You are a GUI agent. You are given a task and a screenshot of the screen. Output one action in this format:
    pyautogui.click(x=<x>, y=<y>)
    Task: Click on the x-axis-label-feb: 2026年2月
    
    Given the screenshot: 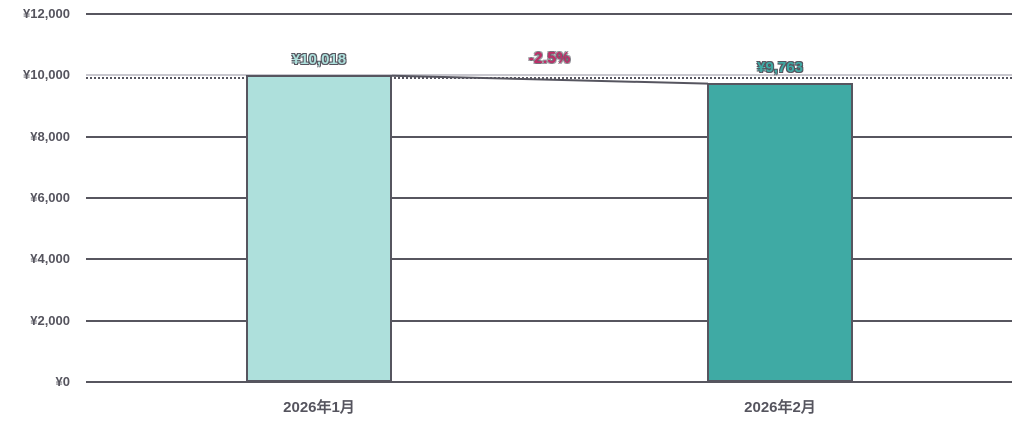 What is the action you would take?
    pyautogui.click(x=780, y=407)
    